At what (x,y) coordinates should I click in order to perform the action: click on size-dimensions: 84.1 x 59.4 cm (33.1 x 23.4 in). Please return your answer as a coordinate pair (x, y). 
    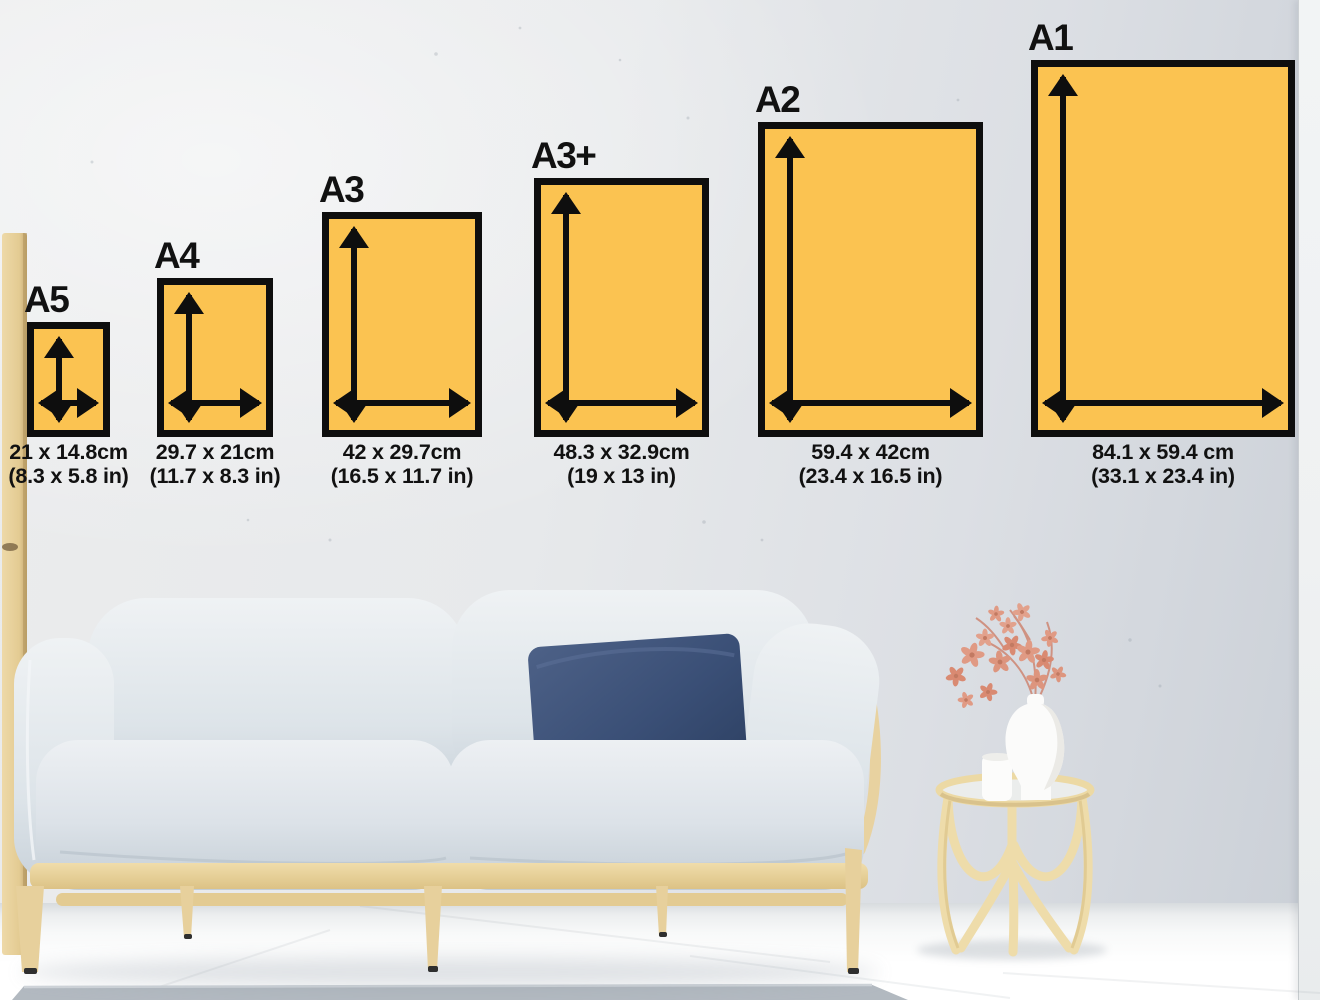
    Looking at the image, I should click on (1163, 464).